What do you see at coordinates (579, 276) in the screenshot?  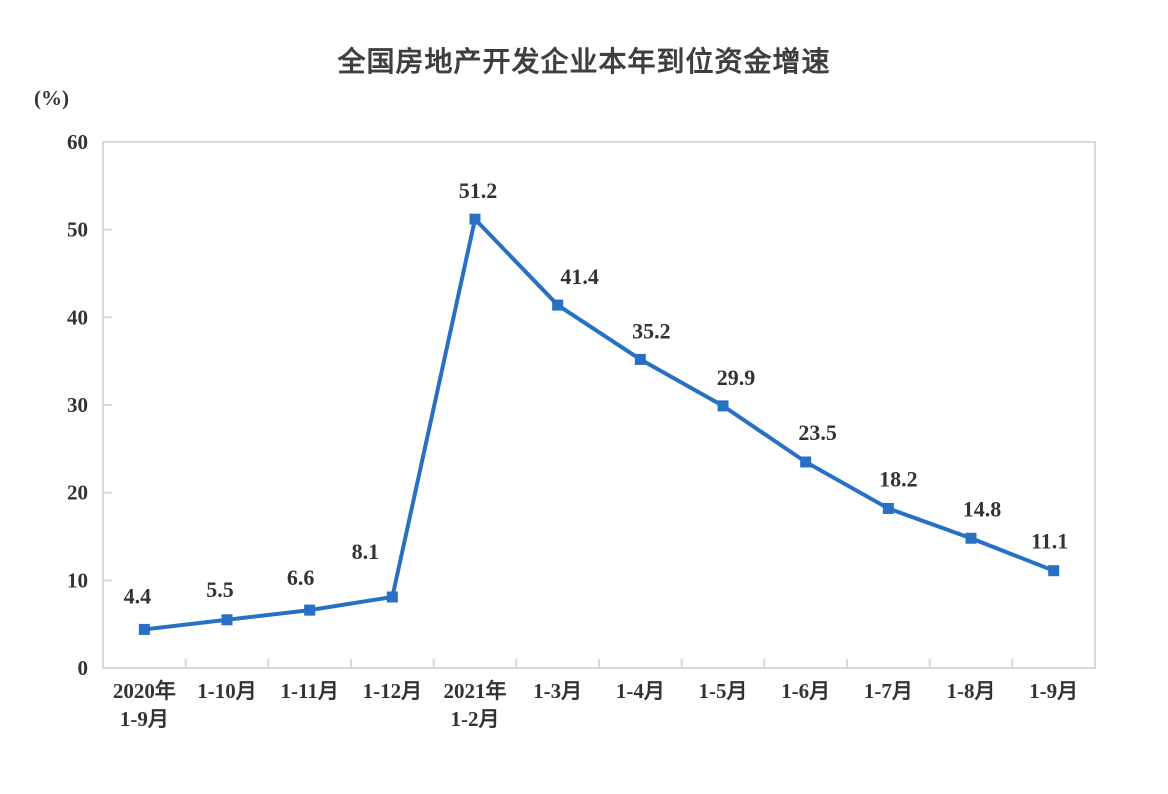 I see `data-point-label: 41.4` at bounding box center [579, 276].